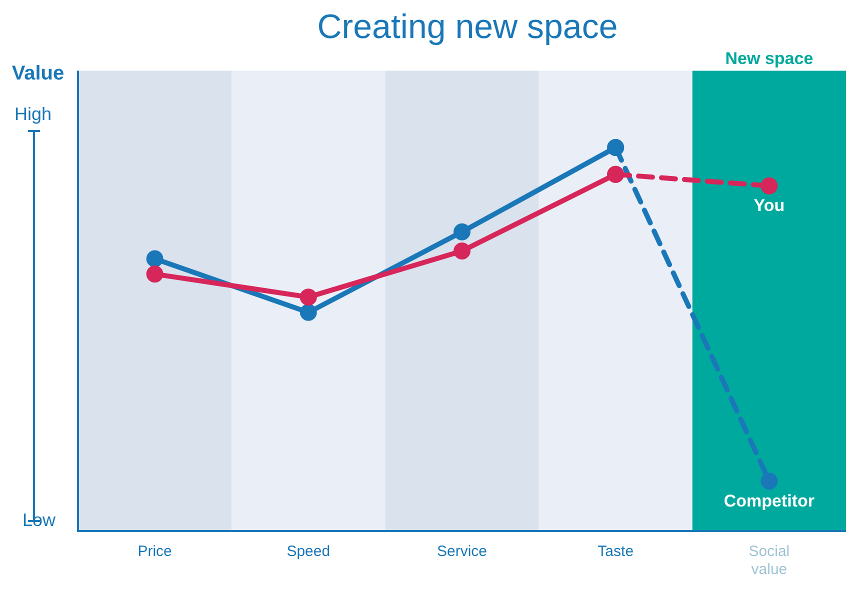 Image resolution: width=865 pixels, height=599 pixels. Describe the element at coordinates (769, 500) in the screenshot. I see `series-label: Competitor` at that location.